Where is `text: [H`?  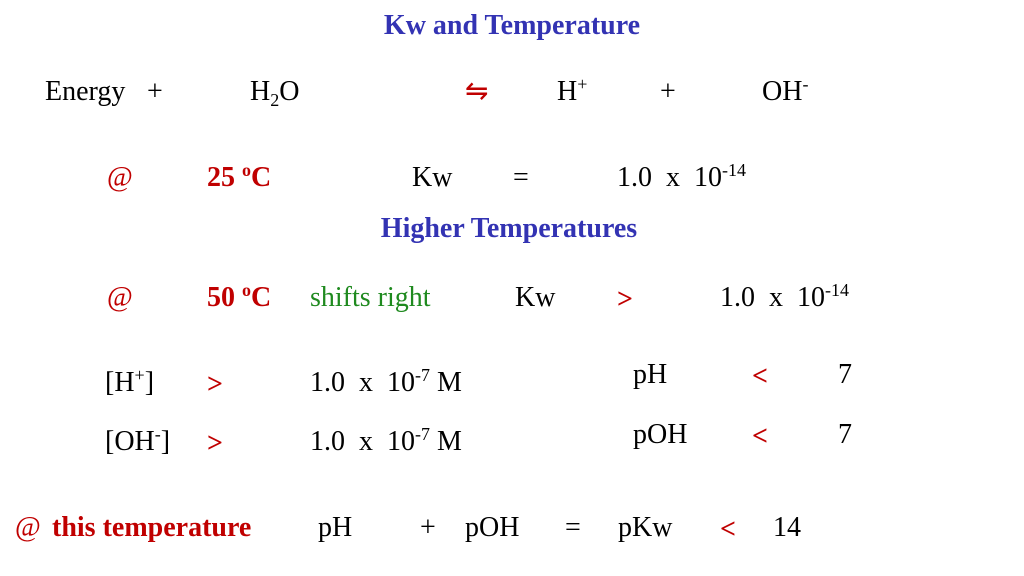 text: [H is located at coordinates (120, 382).